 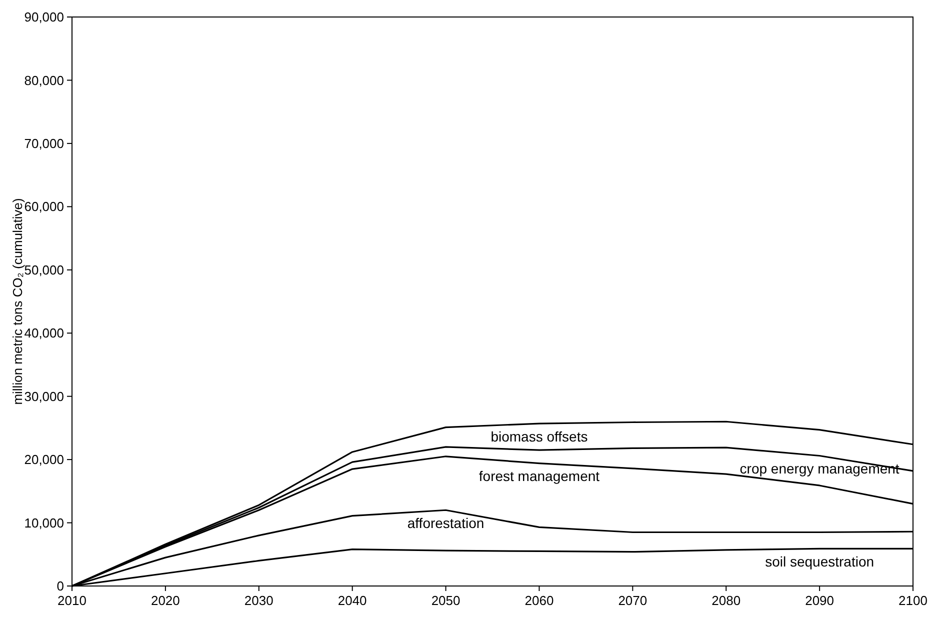 I want to click on y-tick-label: 40,000, so click(x=44, y=333).